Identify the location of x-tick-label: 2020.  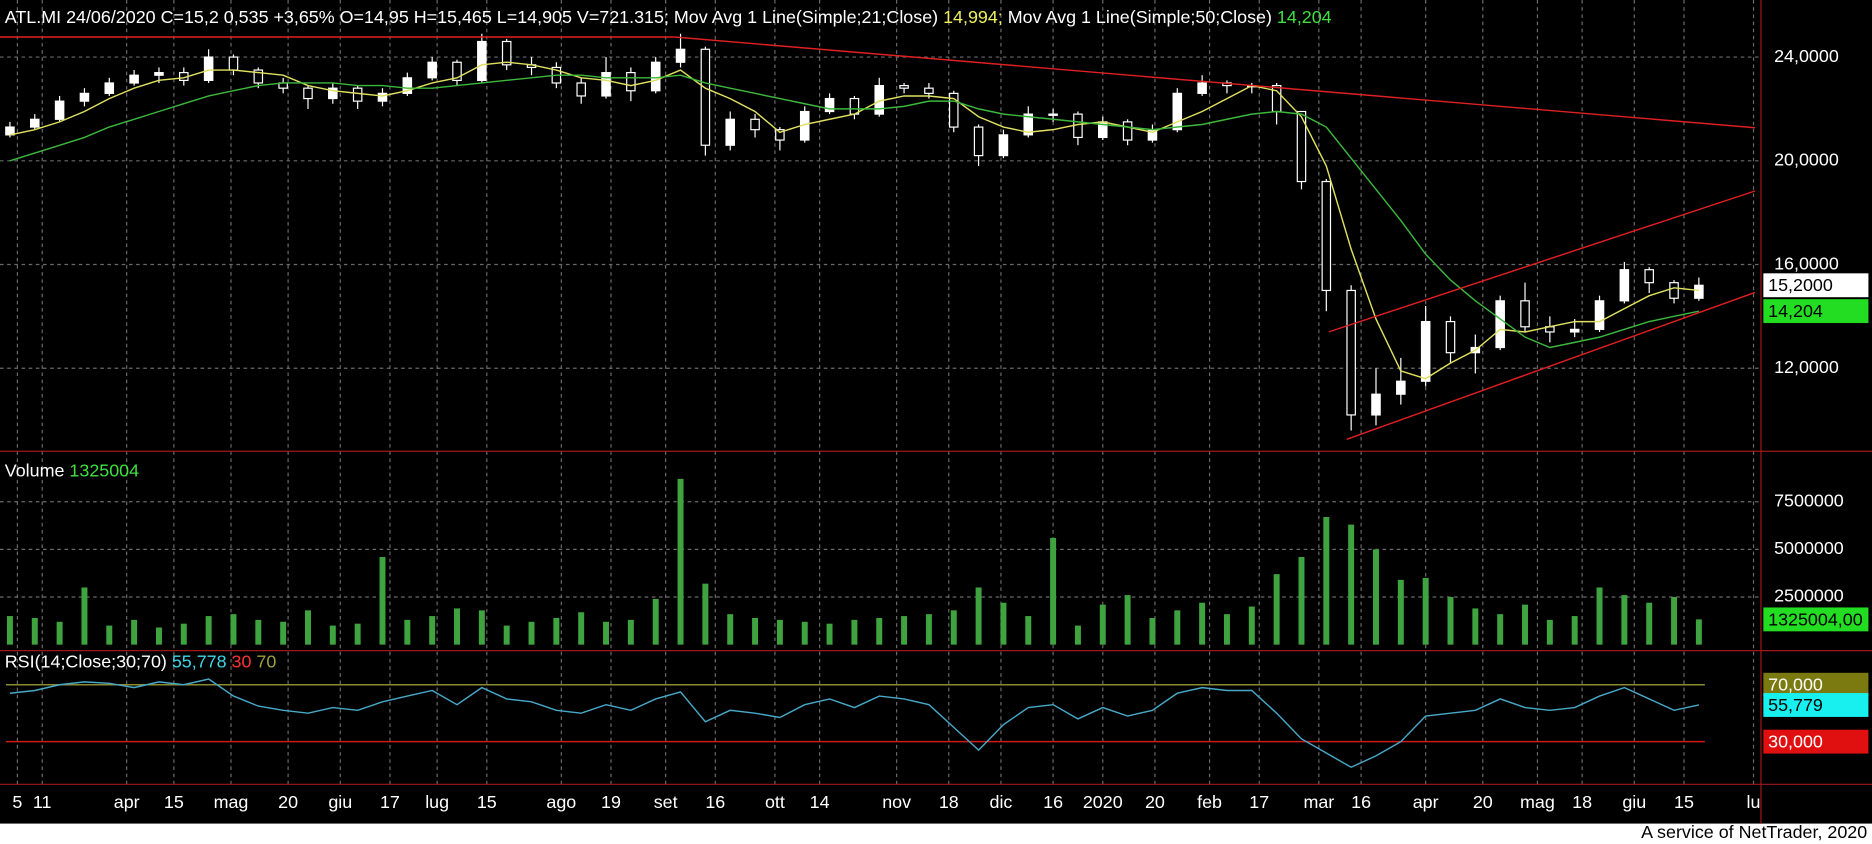
(1103, 802).